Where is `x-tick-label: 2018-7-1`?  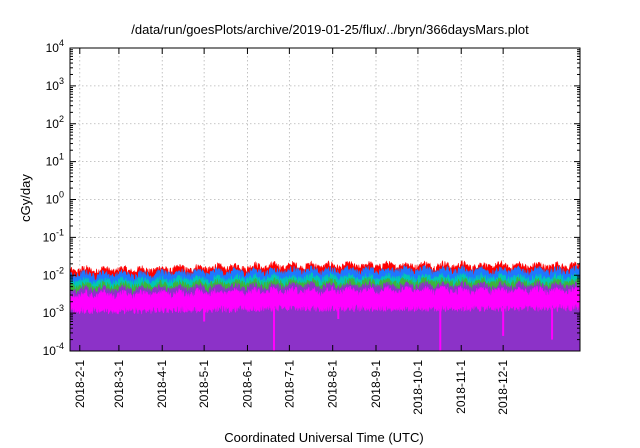
x-tick-label: 2018-7-1 is located at coordinates (289, 384).